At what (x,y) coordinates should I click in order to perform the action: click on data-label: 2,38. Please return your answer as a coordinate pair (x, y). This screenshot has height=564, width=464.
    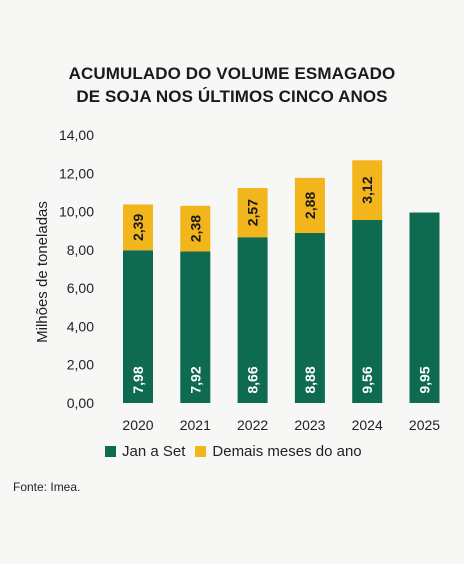
    Looking at the image, I should click on (195, 228).